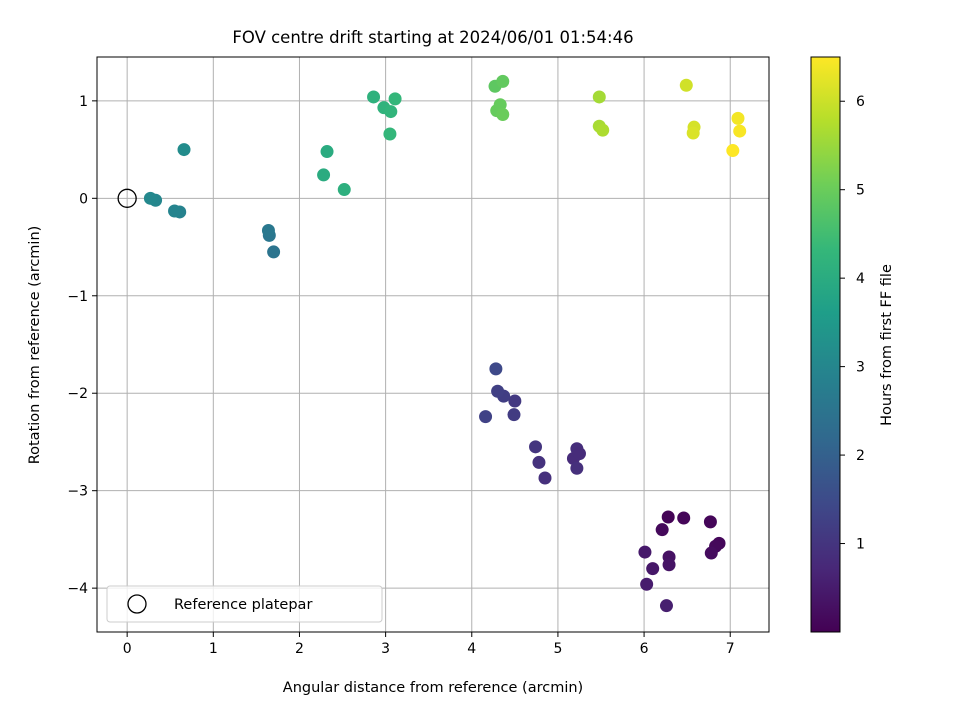 Image resolution: width=960 pixels, height=720 pixels. I want to click on x-tick-label: 2, so click(299, 649).